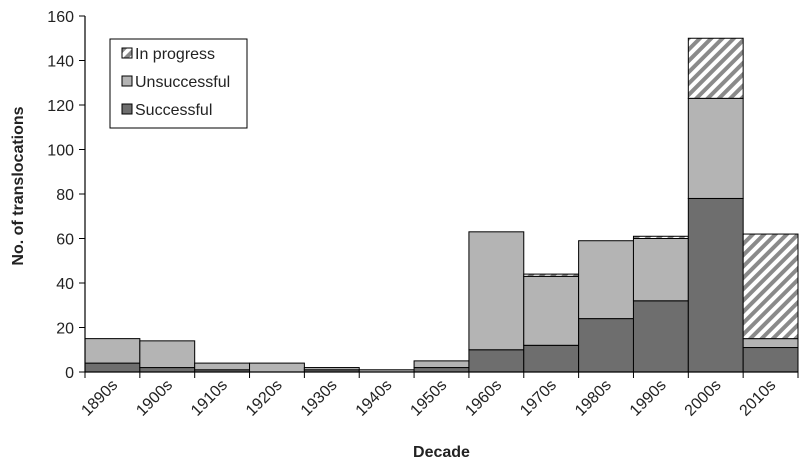 Image resolution: width=803 pixels, height=471 pixels. What do you see at coordinates (441, 364) in the screenshot?
I see `bar-1950s-unsuccessful` at bounding box center [441, 364].